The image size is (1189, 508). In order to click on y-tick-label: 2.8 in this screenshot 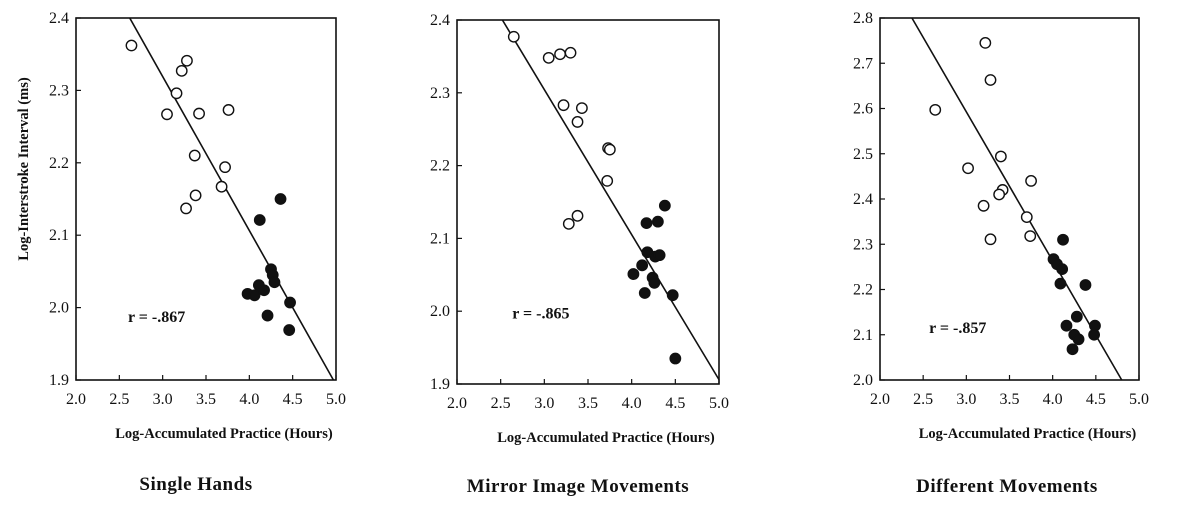, I will do `click(863, 18)`.